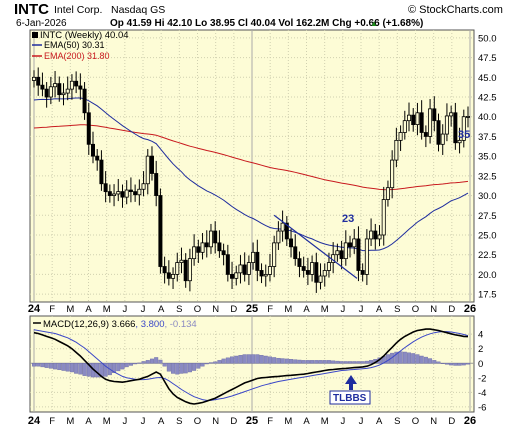 This screenshot has width=520, height=429. Describe the element at coordinates (482, 372) in the screenshot. I see `macd-axis: -6 -4 -2 0 2 4` at that location.